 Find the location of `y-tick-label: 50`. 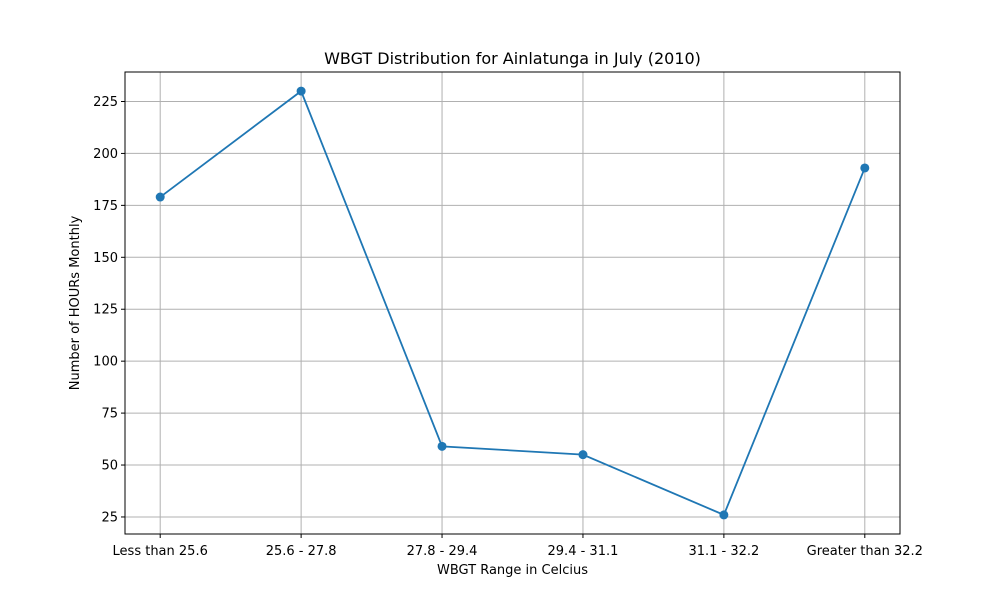

y-tick-label: 50 is located at coordinates (109, 466).